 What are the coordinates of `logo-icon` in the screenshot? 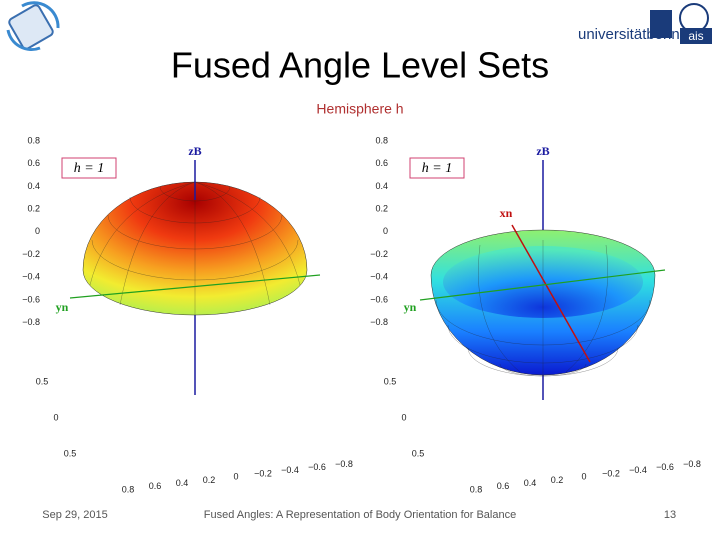 It's located at (33, 26).